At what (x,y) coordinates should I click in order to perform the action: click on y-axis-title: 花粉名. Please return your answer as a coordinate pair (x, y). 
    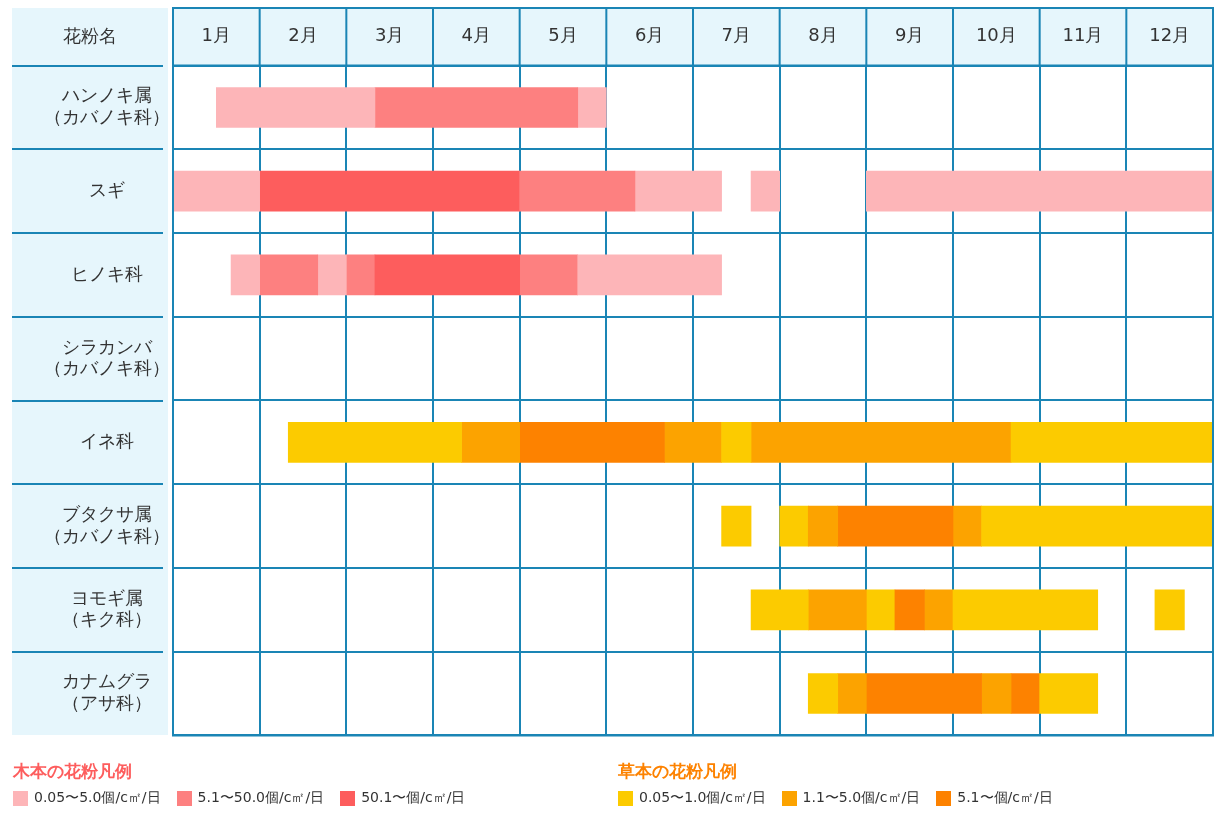
    Looking at the image, I should click on (90, 36).